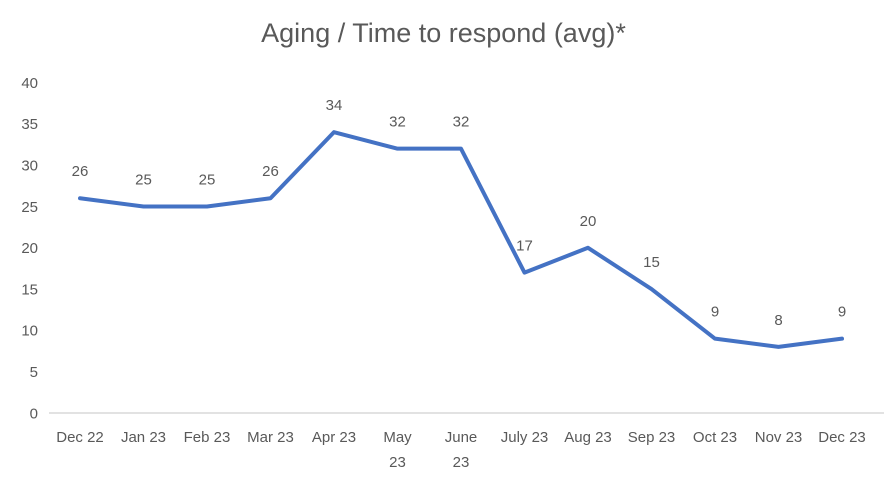  What do you see at coordinates (652, 437) in the screenshot?
I see `x-tick-label: Sep 23` at bounding box center [652, 437].